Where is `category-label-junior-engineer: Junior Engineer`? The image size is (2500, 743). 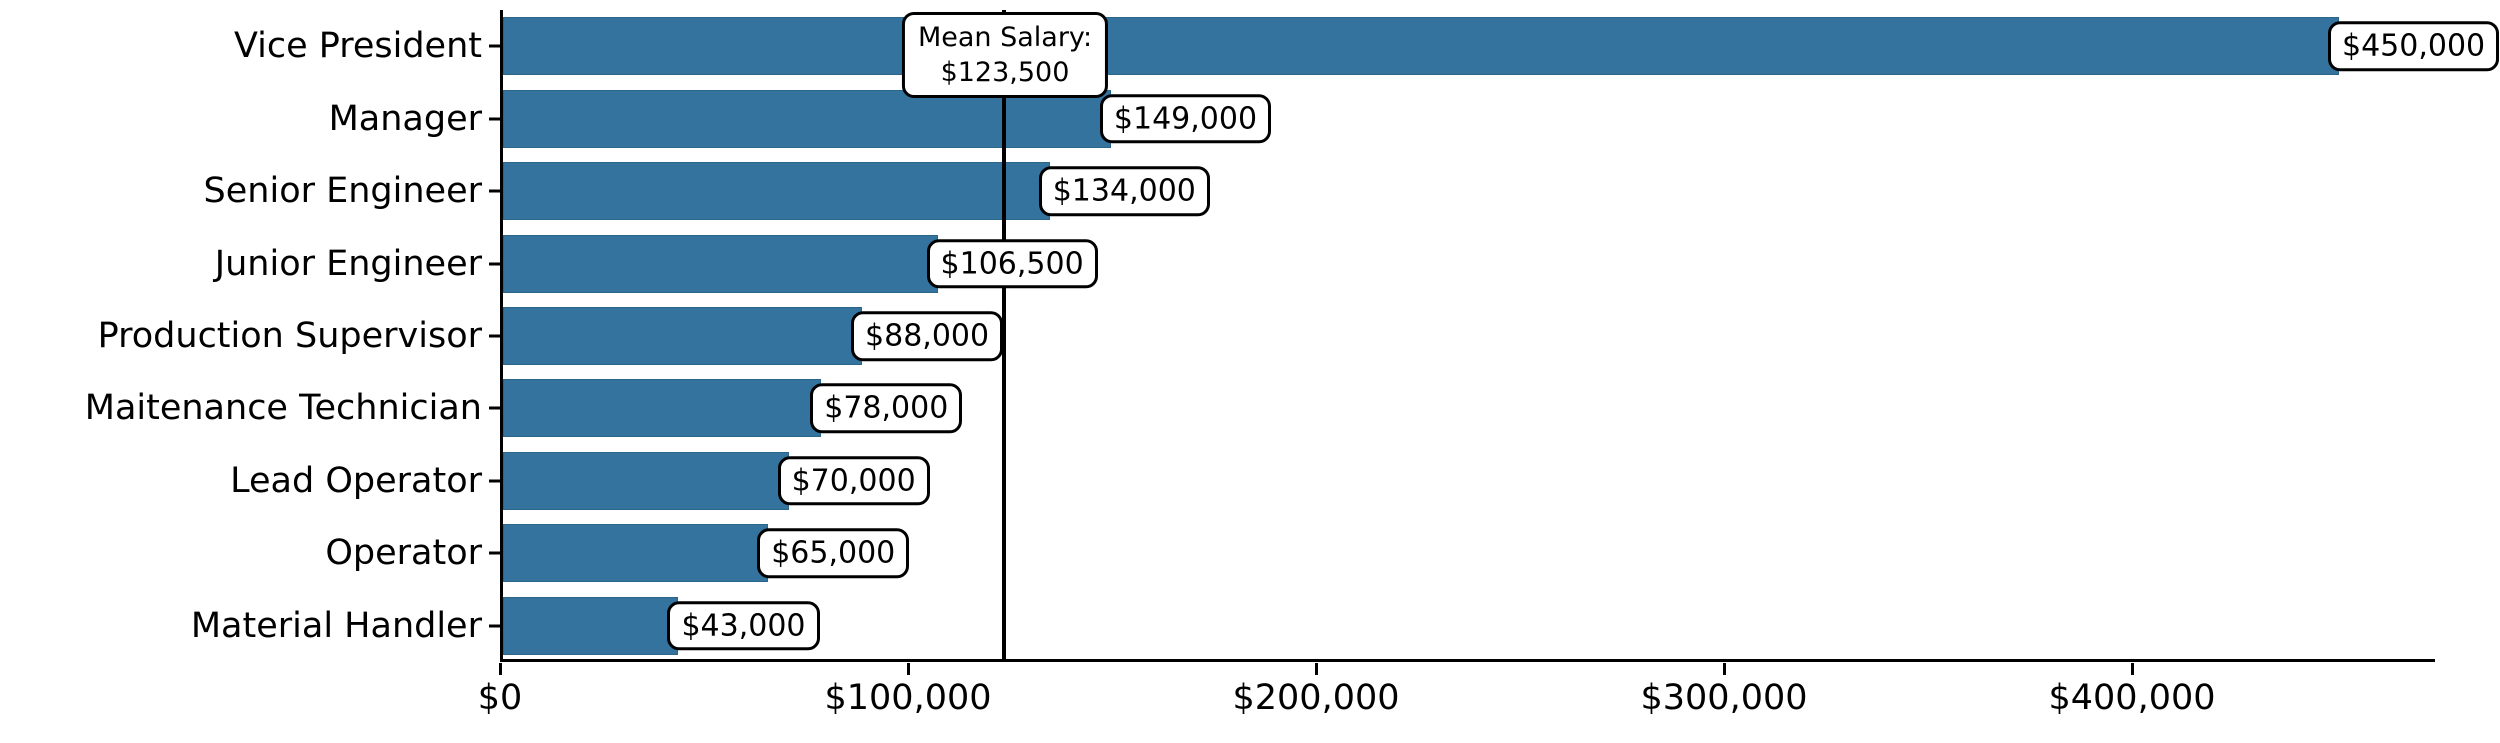
category-label-junior-engineer: Junior Engineer is located at coordinates (348, 263).